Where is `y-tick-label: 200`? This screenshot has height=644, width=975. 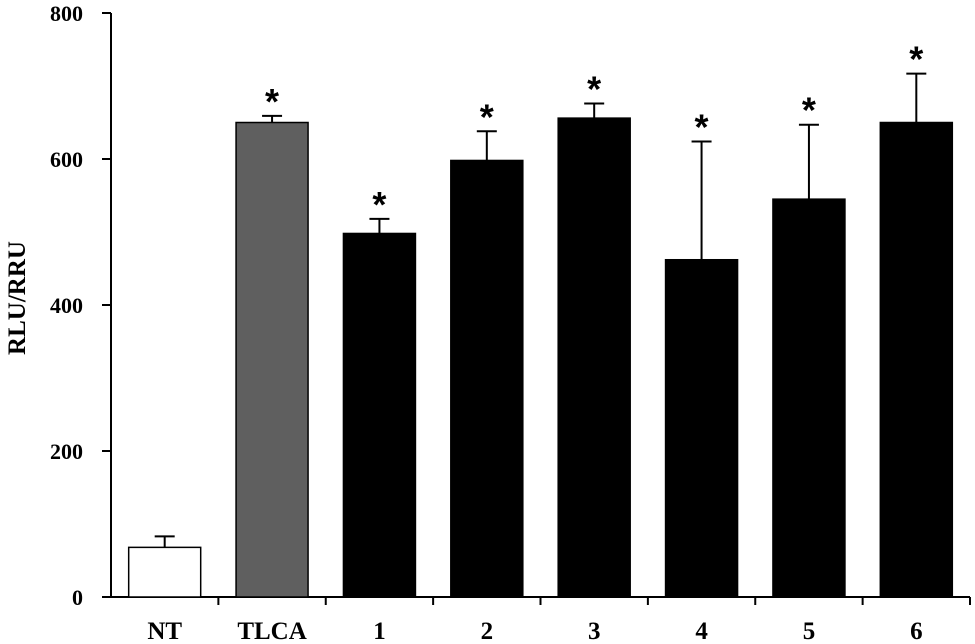 y-tick-label: 200 is located at coordinates (66, 451).